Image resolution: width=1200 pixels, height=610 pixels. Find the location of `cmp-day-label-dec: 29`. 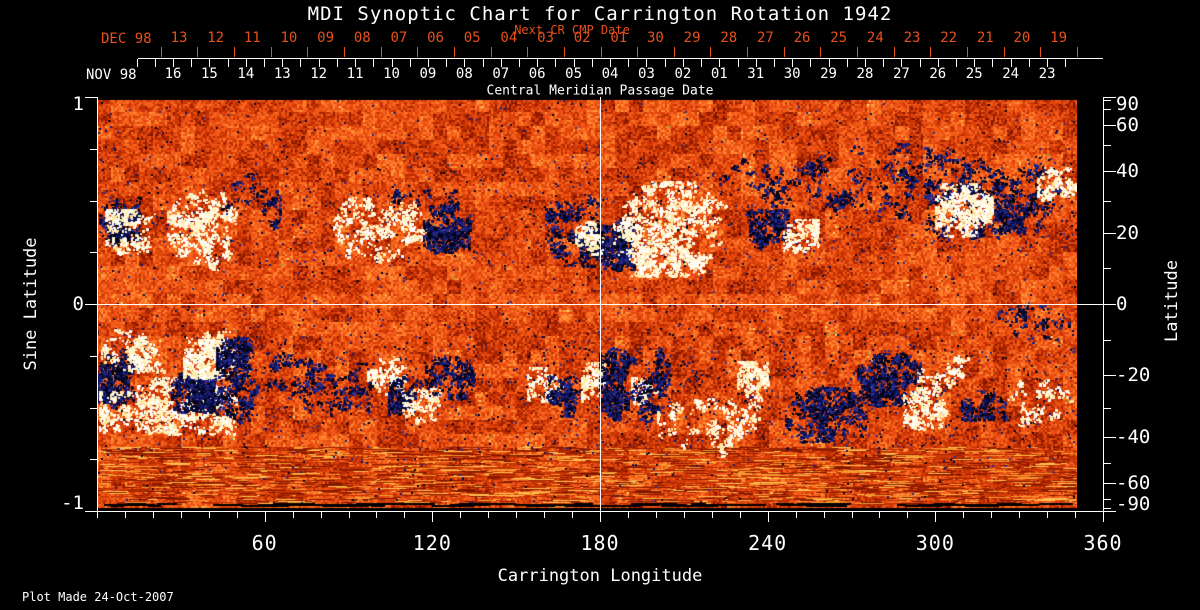

cmp-day-label-dec: 29 is located at coordinates (692, 38).